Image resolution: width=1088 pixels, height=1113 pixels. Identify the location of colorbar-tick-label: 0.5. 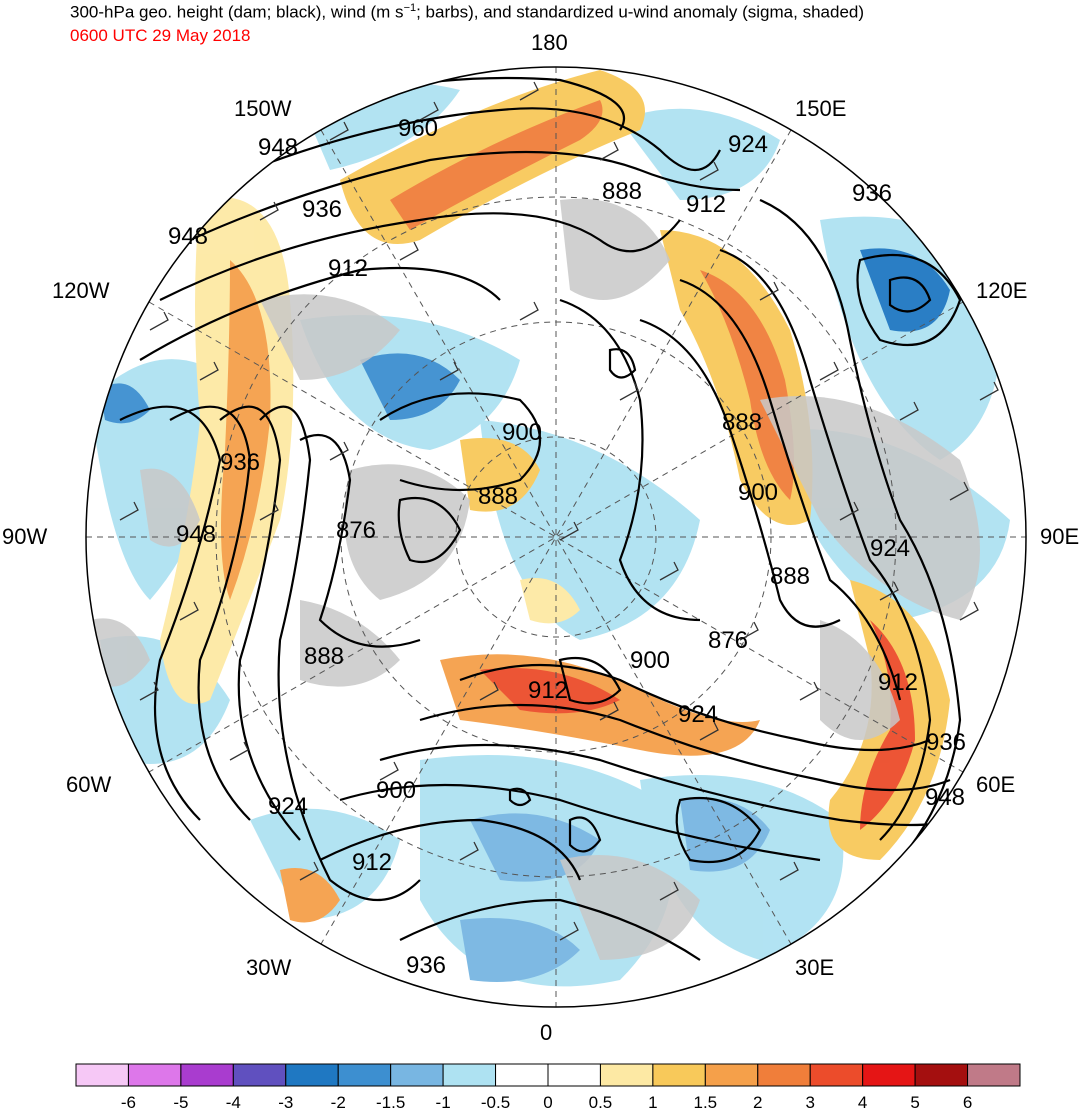
(600, 1102).